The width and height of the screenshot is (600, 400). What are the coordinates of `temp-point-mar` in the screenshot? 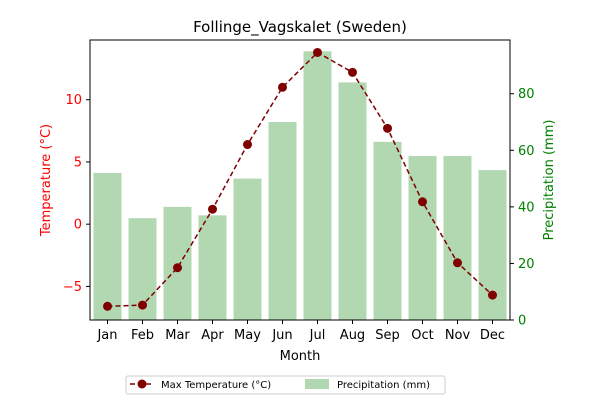 It's located at (177, 268).